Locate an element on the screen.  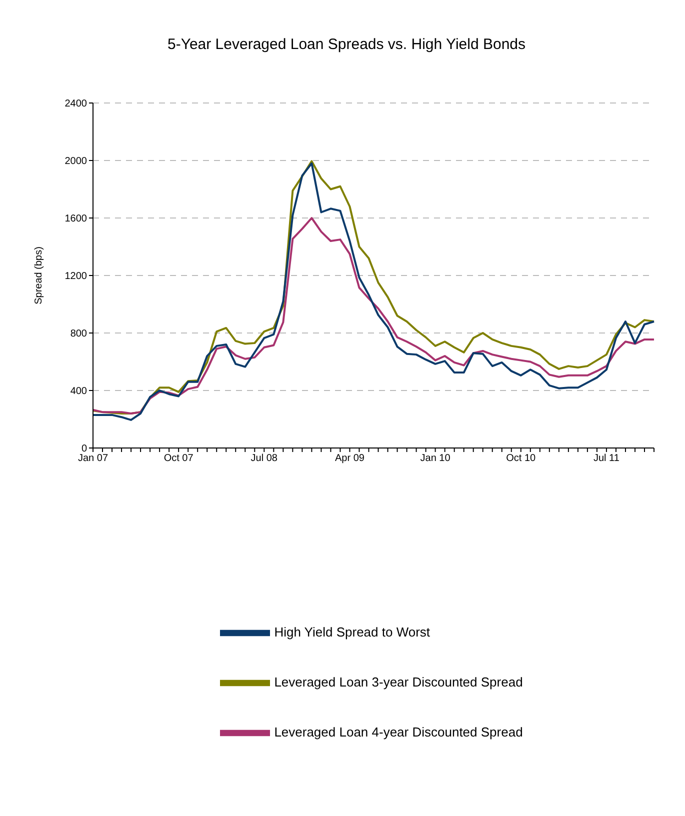
y-tick-label: 400 is located at coordinates (79, 392).